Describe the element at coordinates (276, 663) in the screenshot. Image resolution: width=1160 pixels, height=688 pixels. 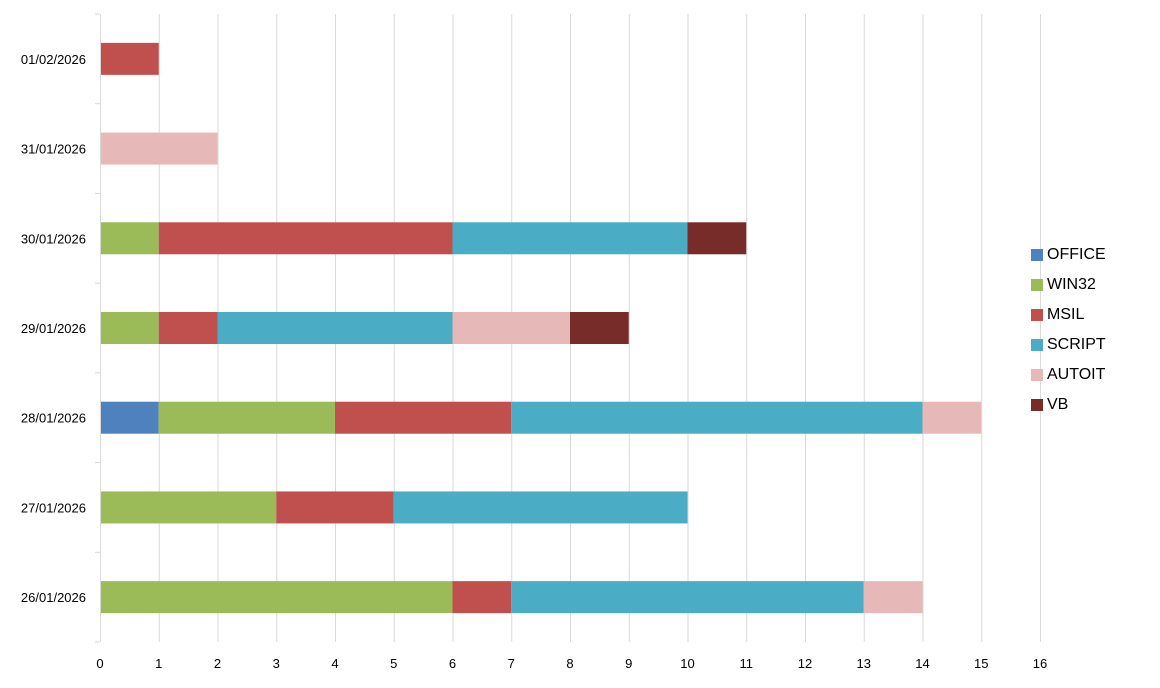
I see `x-tick-label: 3` at that location.